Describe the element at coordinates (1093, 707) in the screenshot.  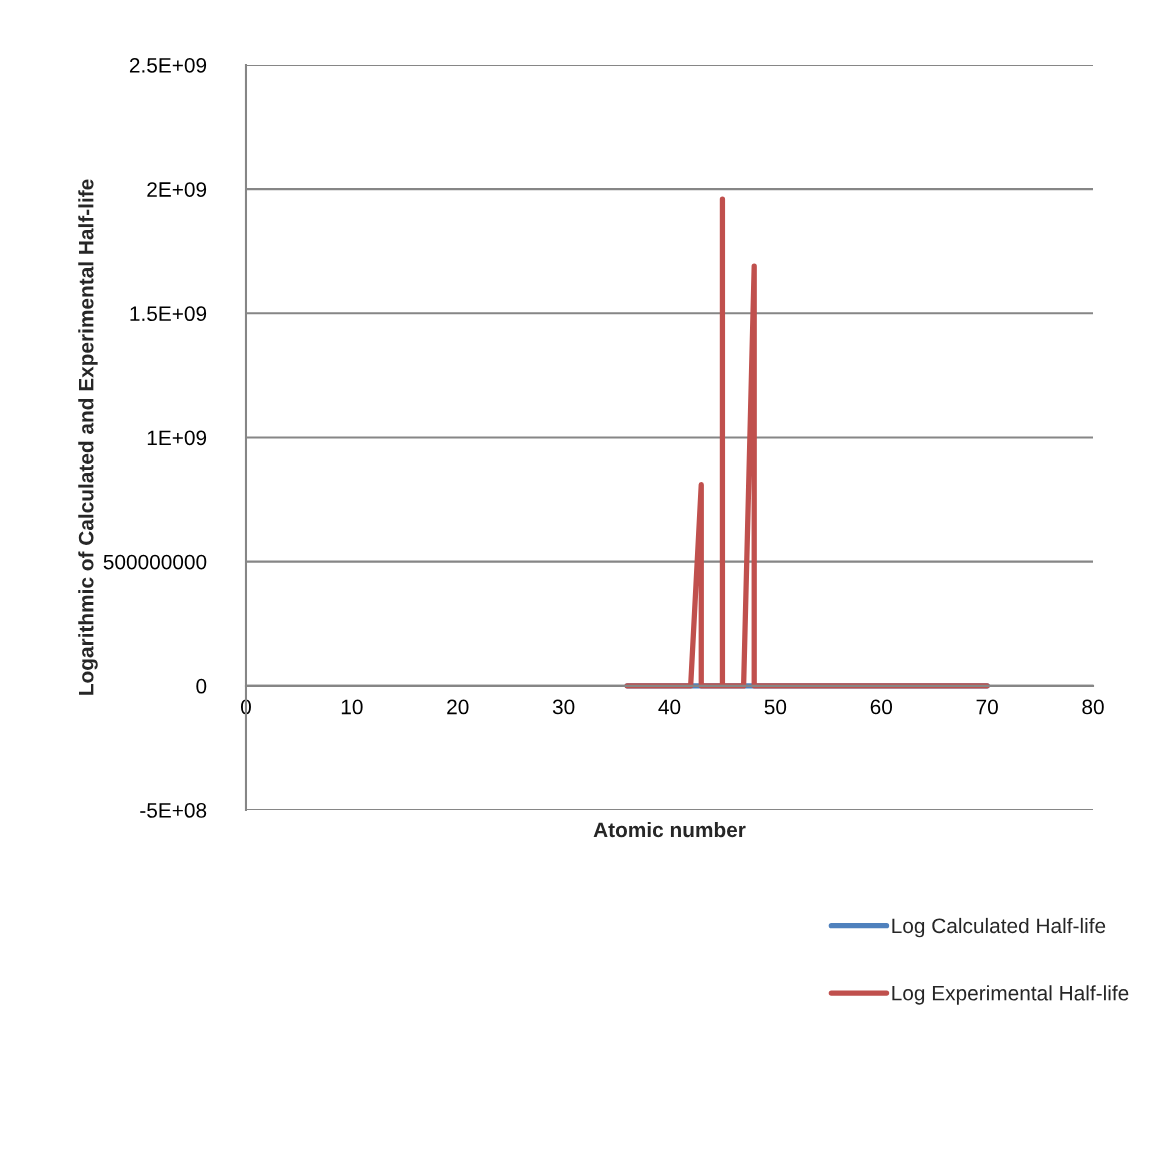
I see `x-tick-label: 80` at that location.